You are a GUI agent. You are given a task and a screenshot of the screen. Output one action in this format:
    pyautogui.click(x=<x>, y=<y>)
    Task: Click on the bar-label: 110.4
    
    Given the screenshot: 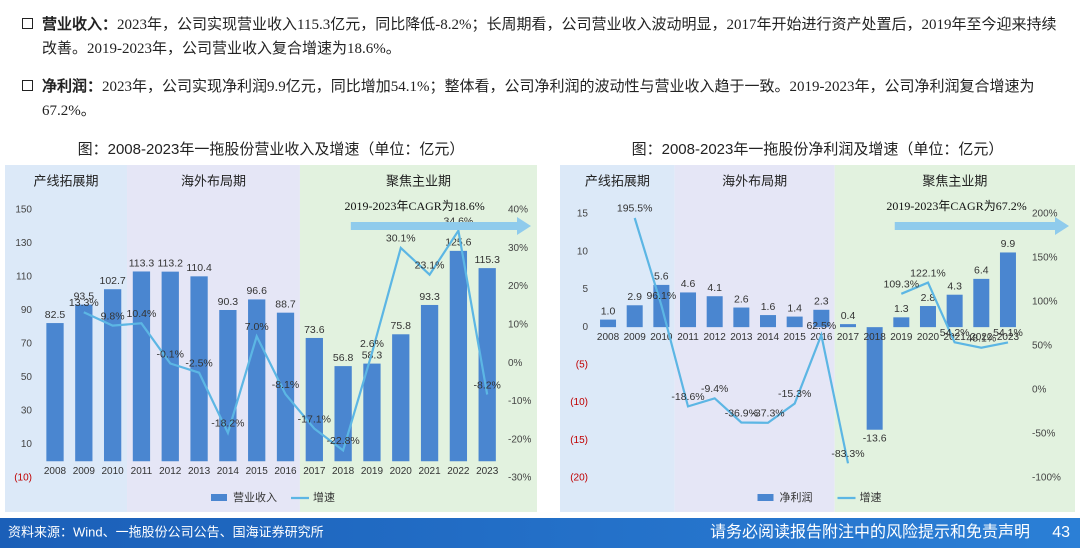 What is the action you would take?
    pyautogui.click(x=199, y=268)
    